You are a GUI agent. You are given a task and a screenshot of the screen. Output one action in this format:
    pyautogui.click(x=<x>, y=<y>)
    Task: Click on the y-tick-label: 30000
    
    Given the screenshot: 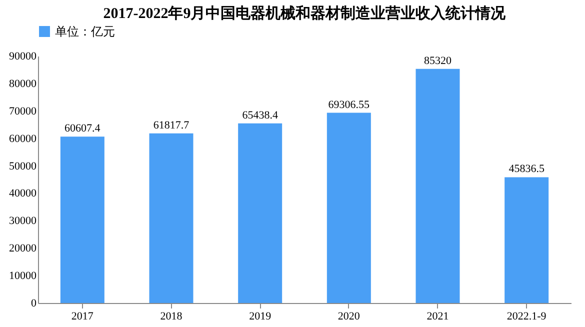 What is the action you would take?
    pyautogui.click(x=23, y=221)
    